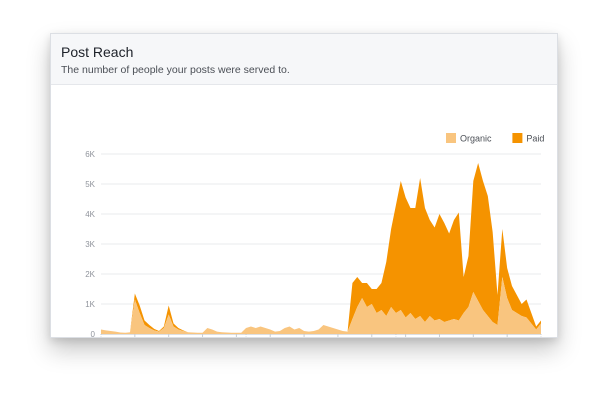 The width and height of the screenshot is (609, 404). I want to click on legend-label-organic: Organic, so click(476, 139).